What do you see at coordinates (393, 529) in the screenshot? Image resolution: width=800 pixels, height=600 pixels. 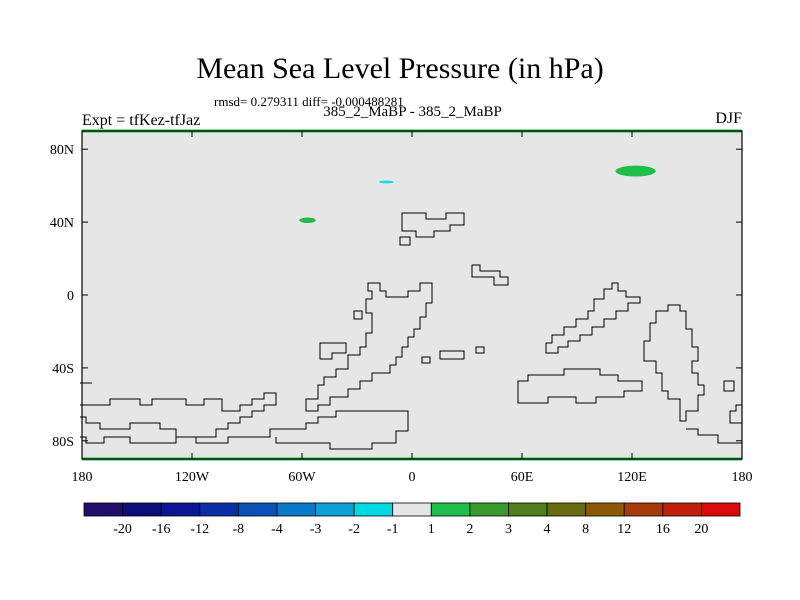 I see `colorbar-label: -1` at bounding box center [393, 529].